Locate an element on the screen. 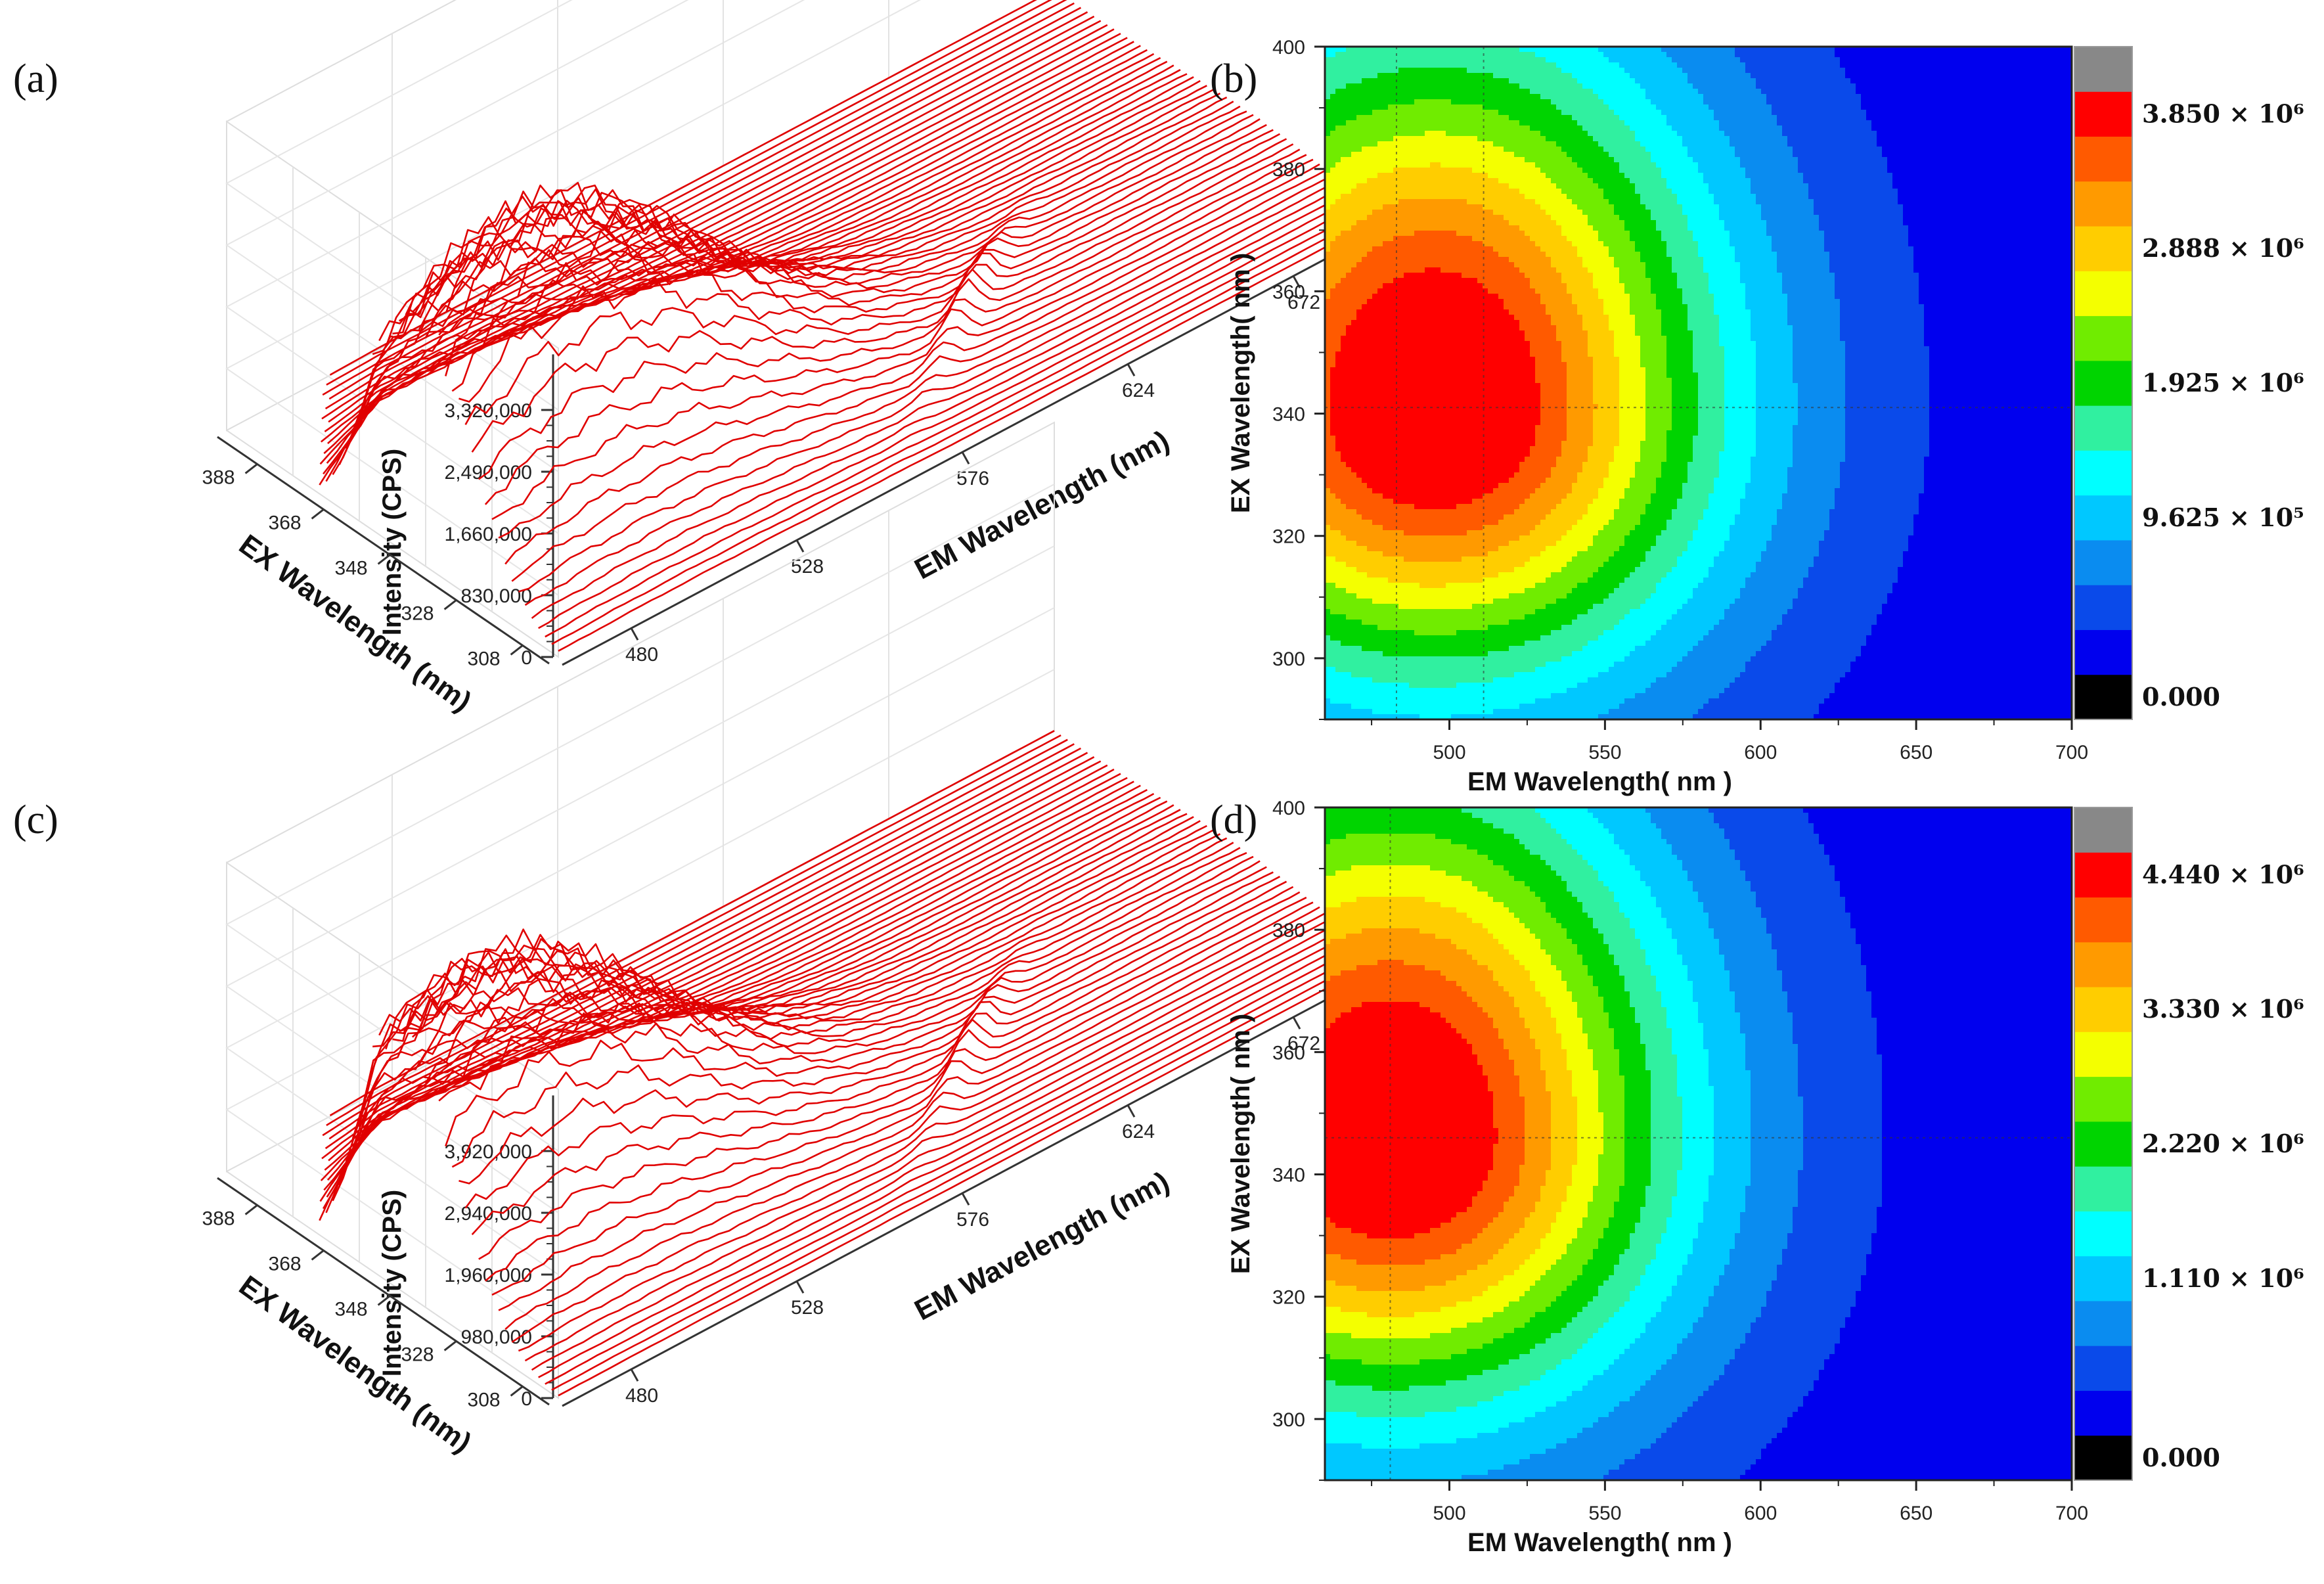  ex-tick-mark is located at coordinates (450, 604).